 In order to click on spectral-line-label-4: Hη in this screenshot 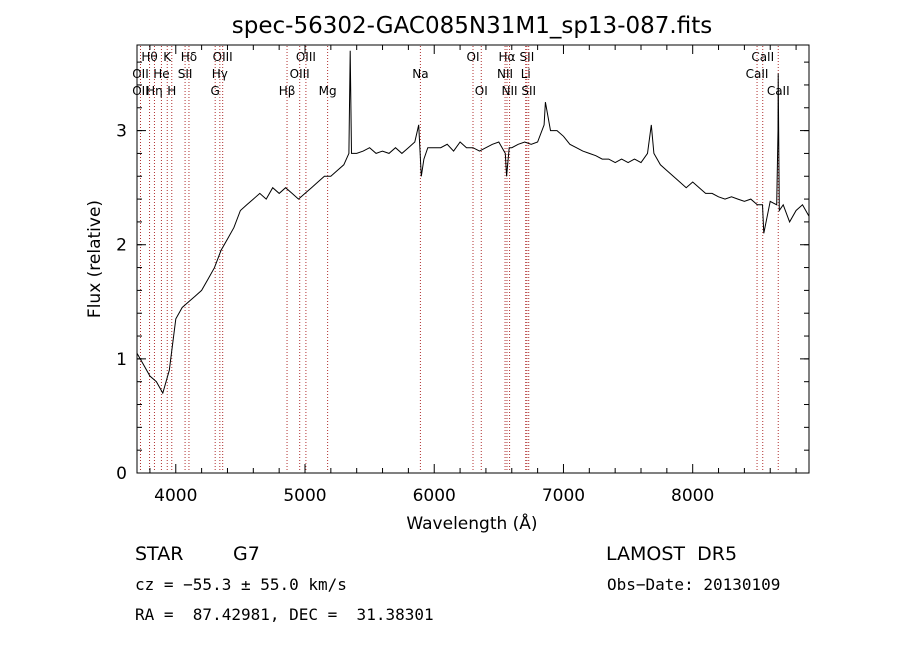, I will do `click(154, 91)`.